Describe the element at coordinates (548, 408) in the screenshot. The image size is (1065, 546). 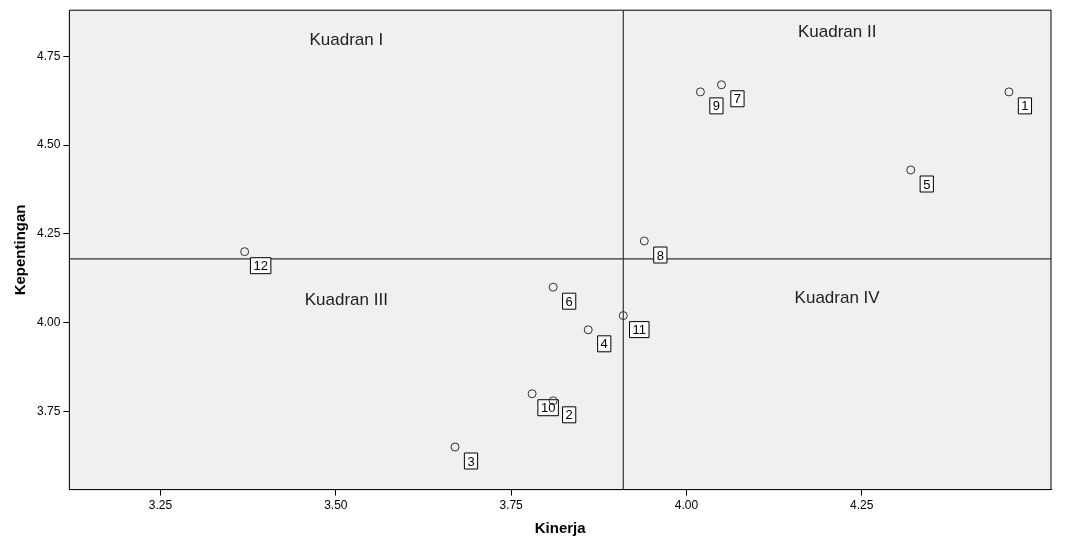
I see `annotation: 10` at that location.